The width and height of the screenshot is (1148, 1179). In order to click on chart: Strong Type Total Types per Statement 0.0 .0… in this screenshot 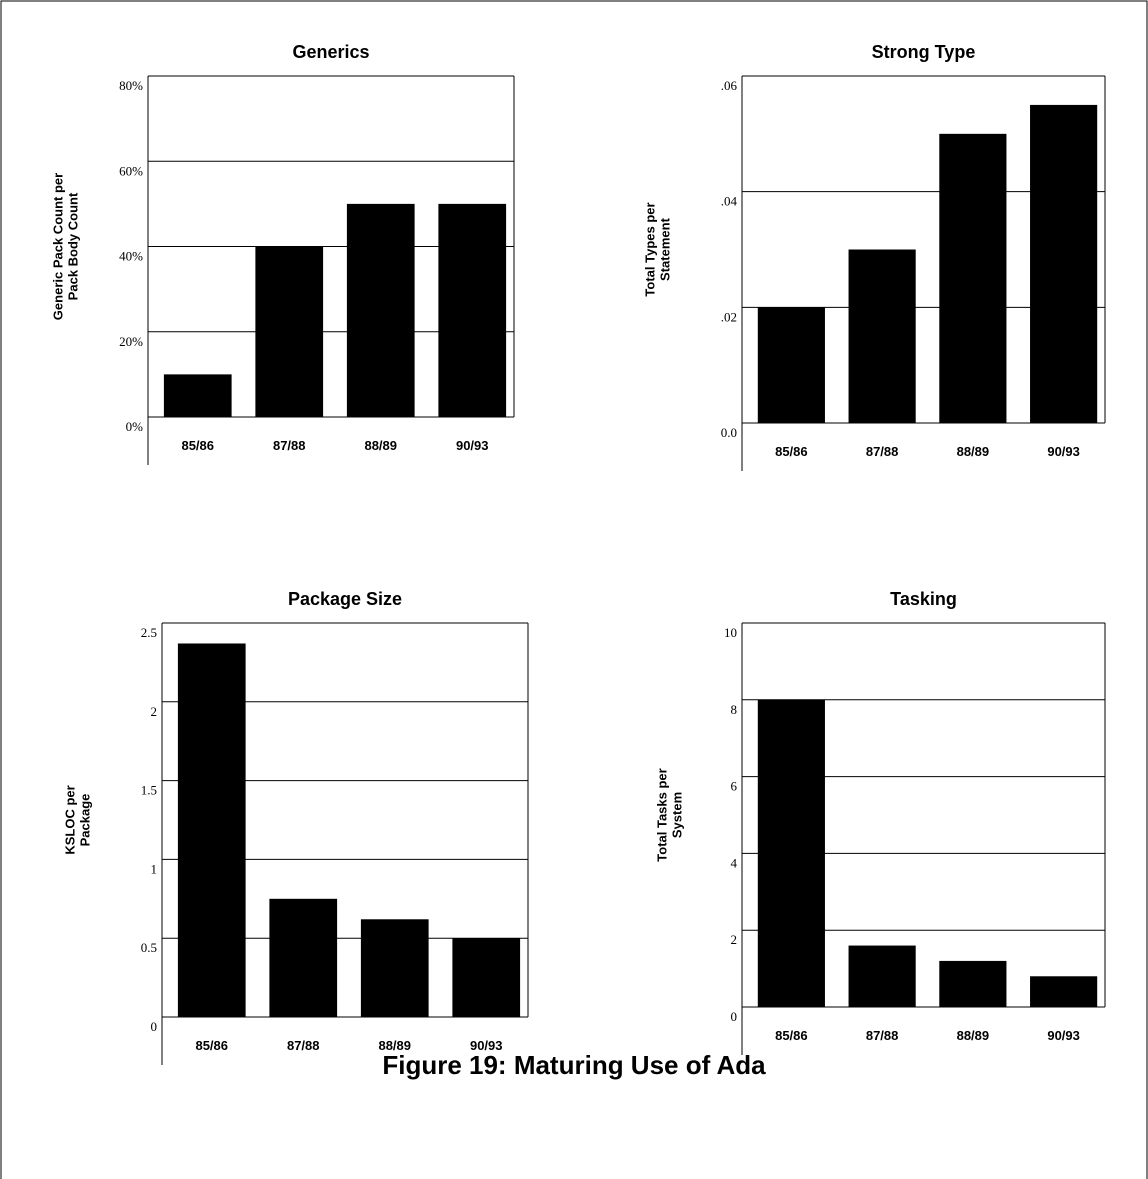, I will do `click(874, 256)`.